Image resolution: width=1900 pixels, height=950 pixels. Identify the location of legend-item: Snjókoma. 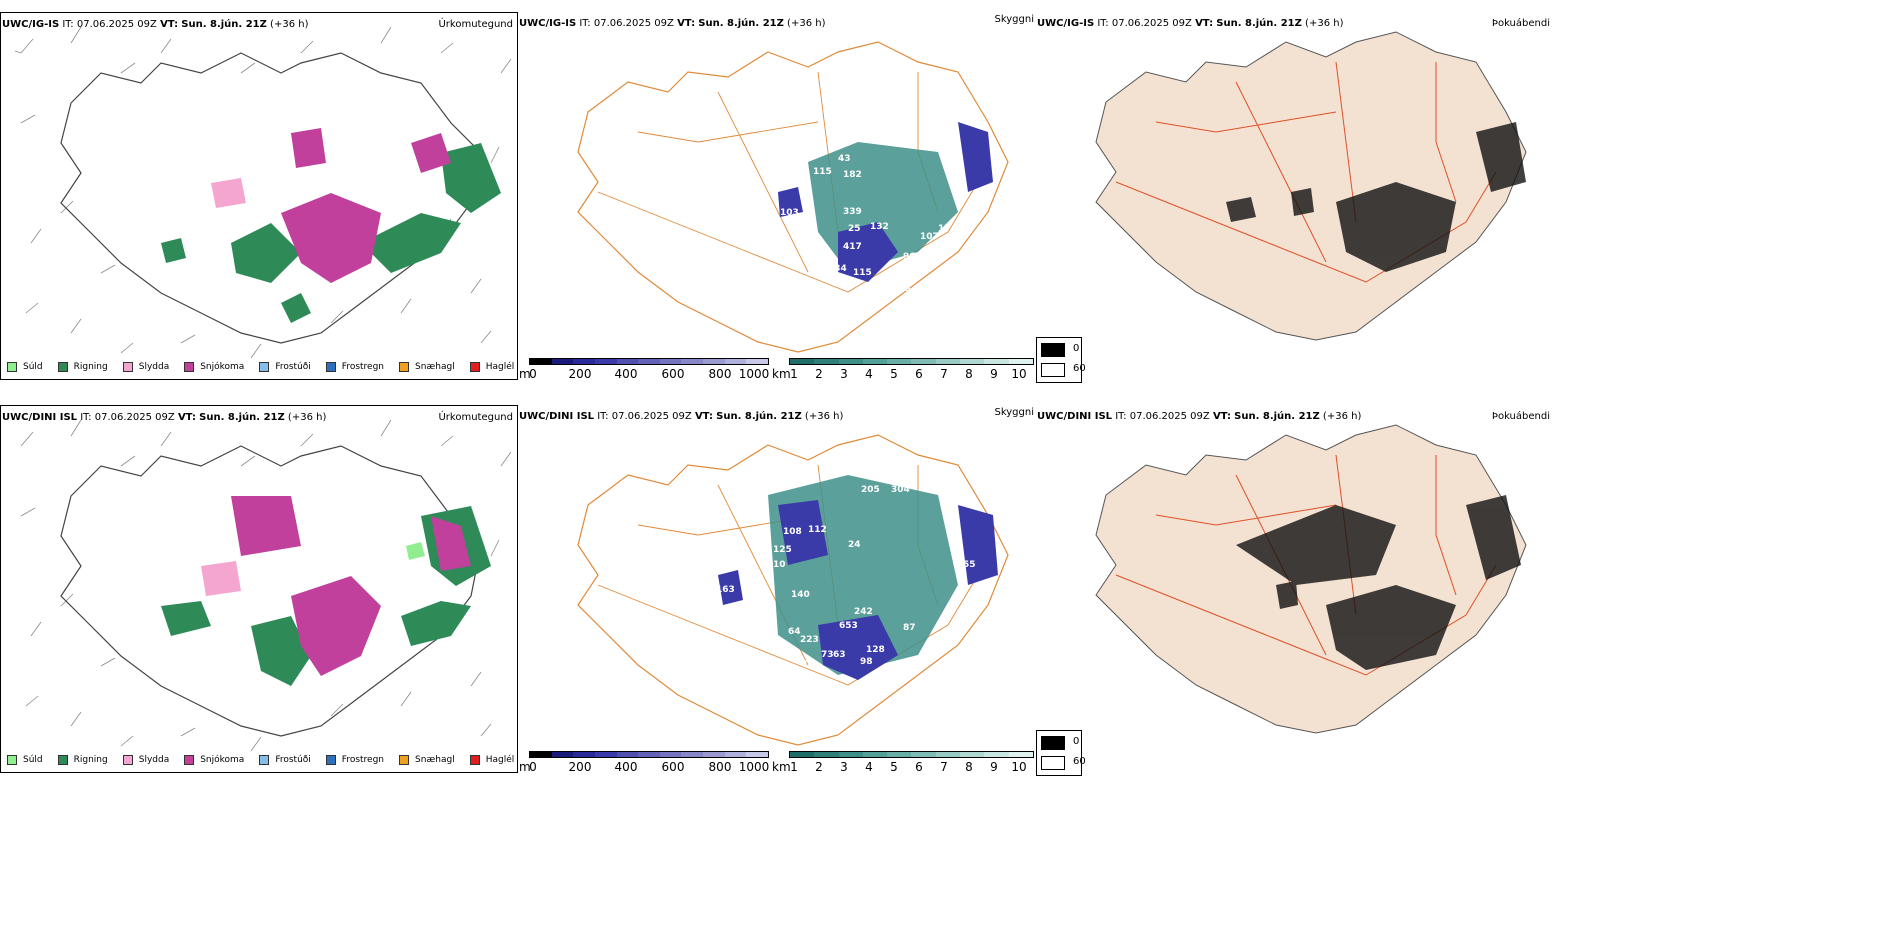
(212, 760).